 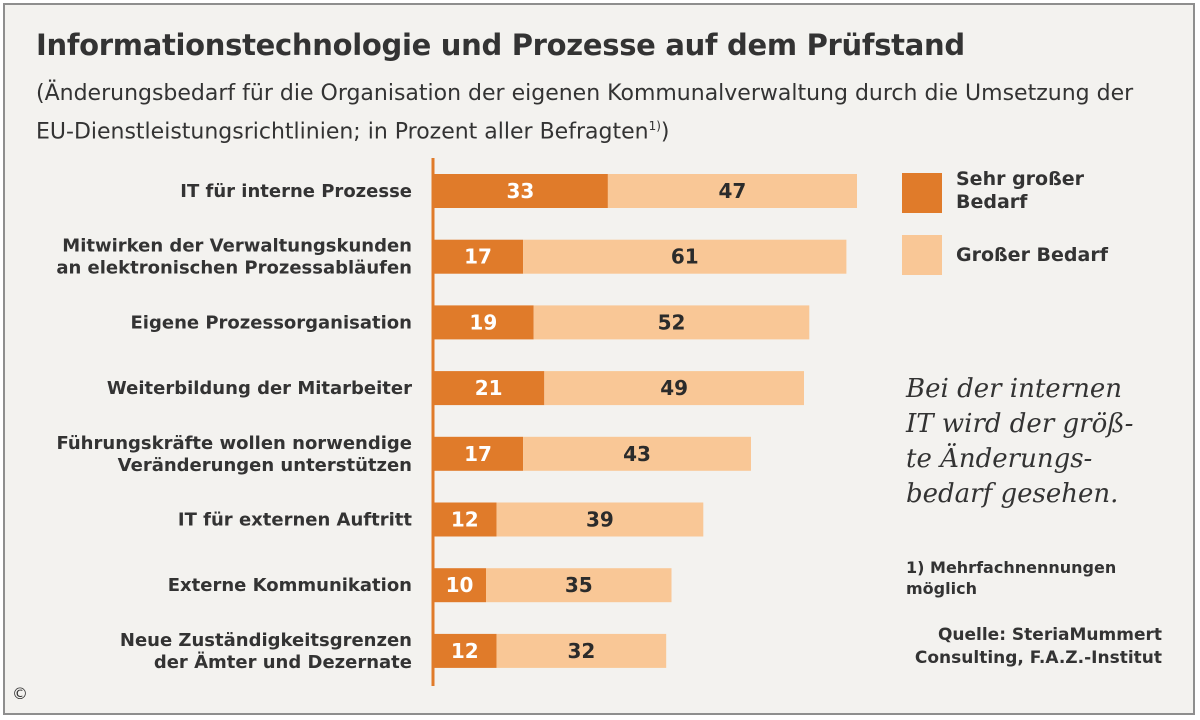 What do you see at coordinates (271, 322) in the screenshot?
I see `category-label: Eigene Prozessorganisation` at bounding box center [271, 322].